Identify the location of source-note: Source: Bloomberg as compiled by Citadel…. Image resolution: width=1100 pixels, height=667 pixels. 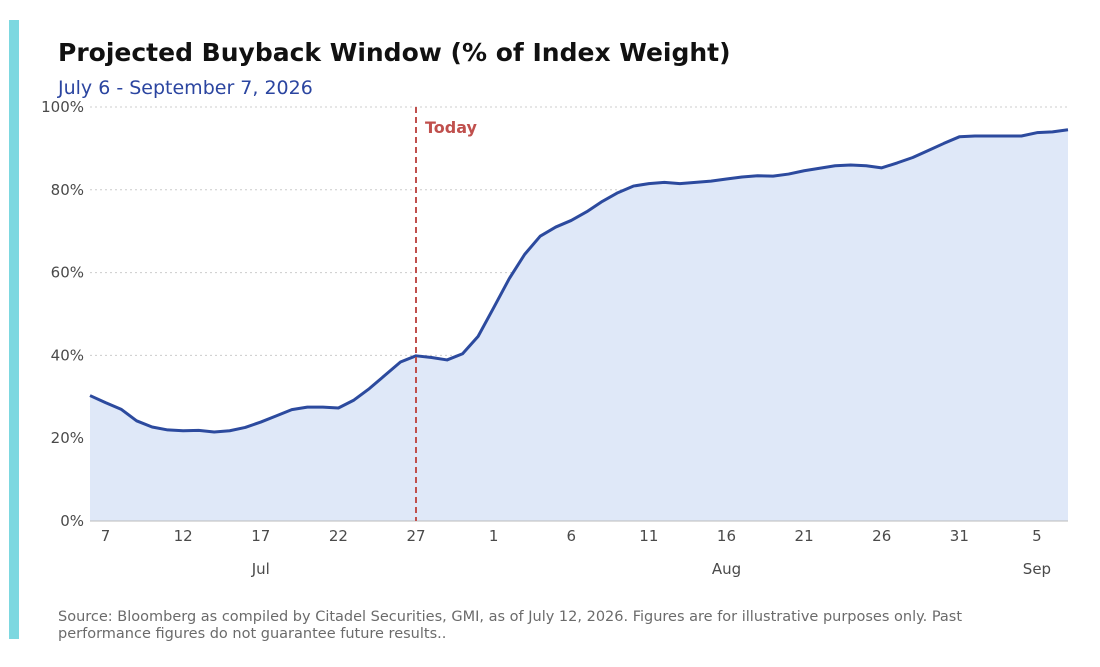
(510, 625).